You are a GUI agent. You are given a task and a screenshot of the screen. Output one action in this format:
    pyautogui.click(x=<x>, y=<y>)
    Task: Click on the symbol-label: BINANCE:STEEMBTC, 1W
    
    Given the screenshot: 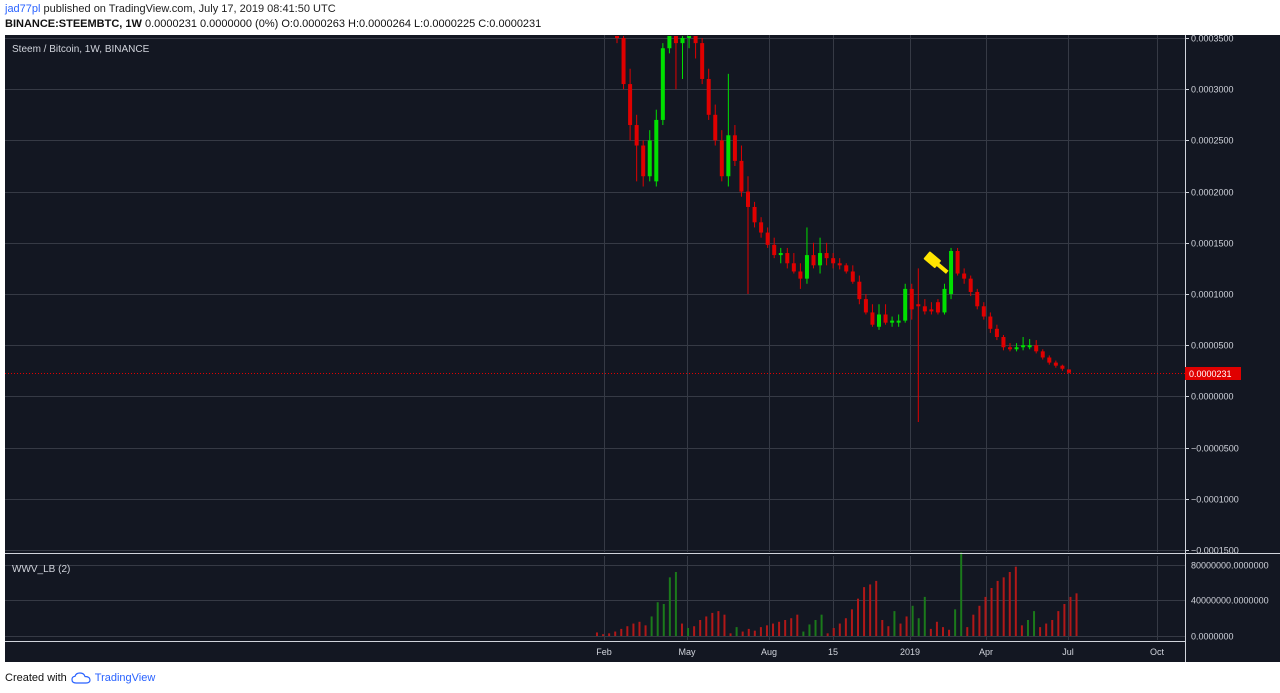 What is the action you would take?
    pyautogui.click(x=73, y=24)
    